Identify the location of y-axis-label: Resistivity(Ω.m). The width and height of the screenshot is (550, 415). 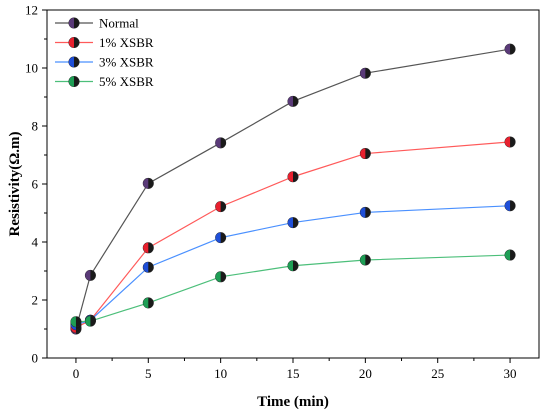
(15, 184).